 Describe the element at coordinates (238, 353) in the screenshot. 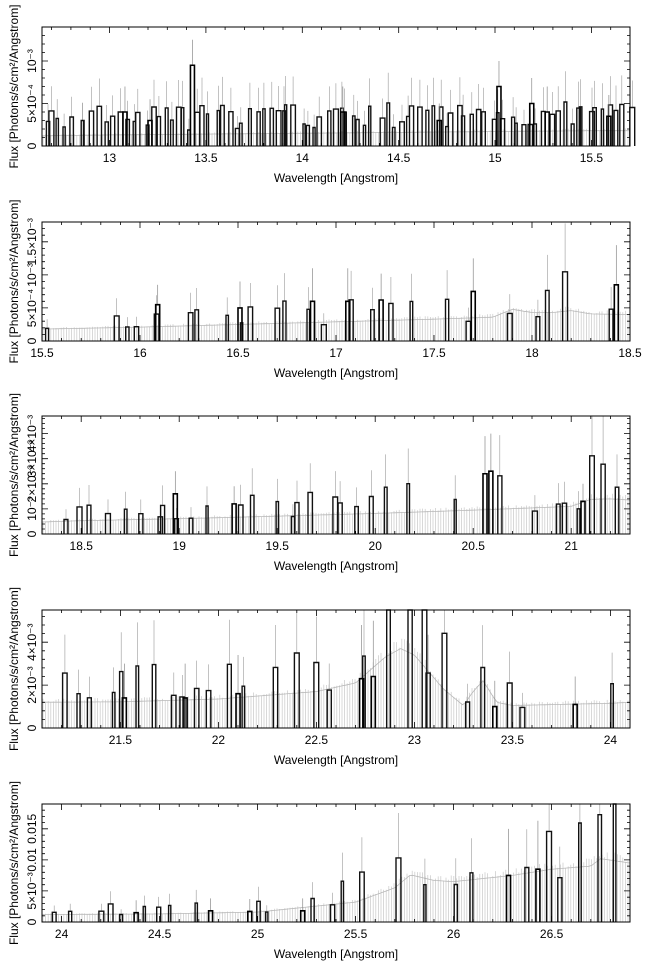

I see `x-tick-label: 16.5` at that location.